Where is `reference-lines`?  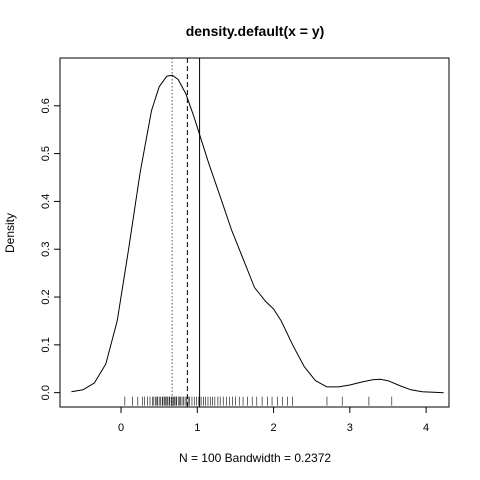
reference-lines is located at coordinates (186, 232).